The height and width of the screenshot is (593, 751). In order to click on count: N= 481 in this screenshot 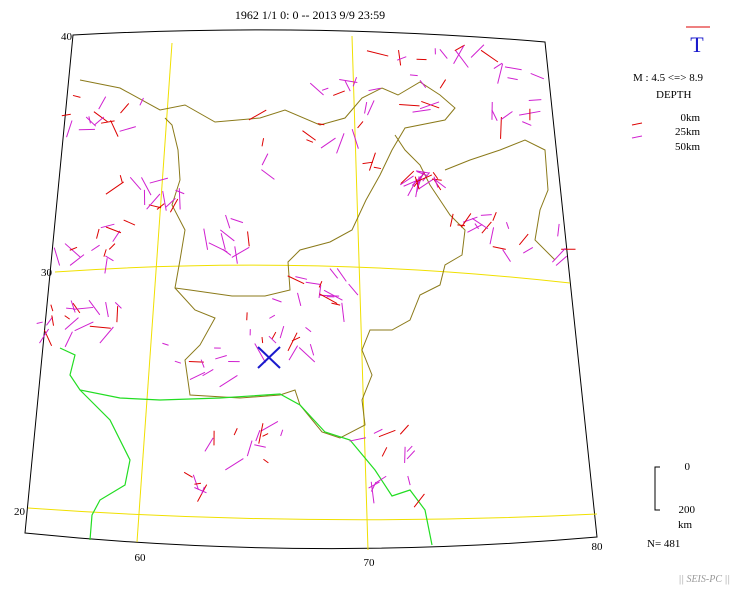, I will do `click(663, 544)`.